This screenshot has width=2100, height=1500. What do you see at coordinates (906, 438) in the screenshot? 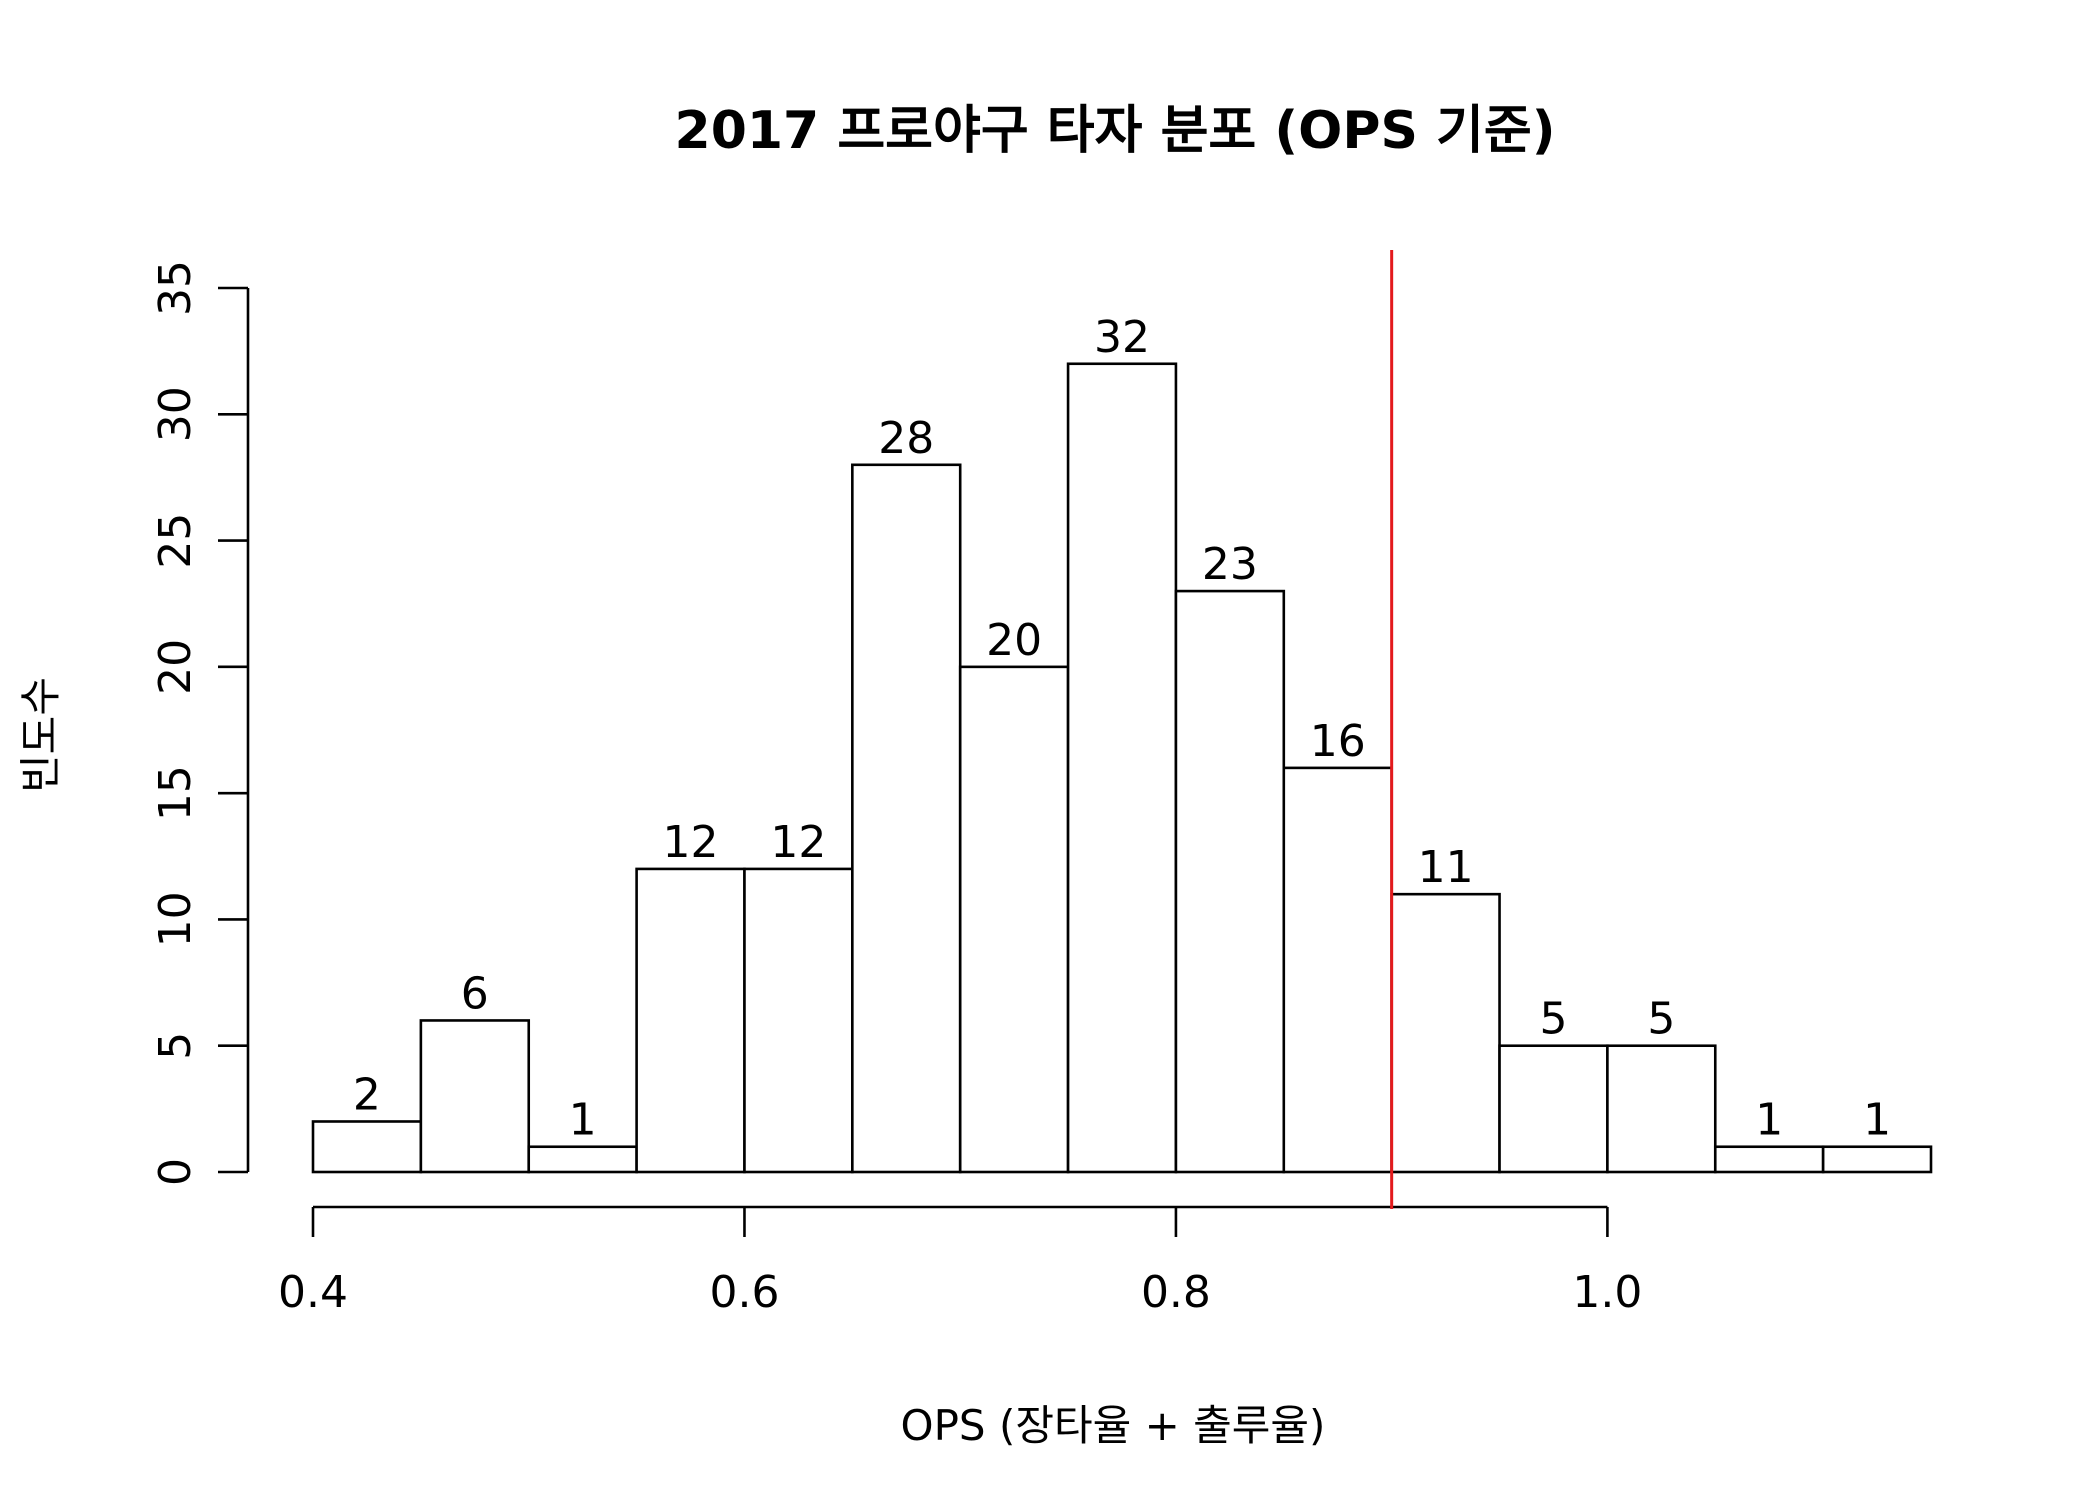
I see `bar-value-label: 28` at bounding box center [906, 438].